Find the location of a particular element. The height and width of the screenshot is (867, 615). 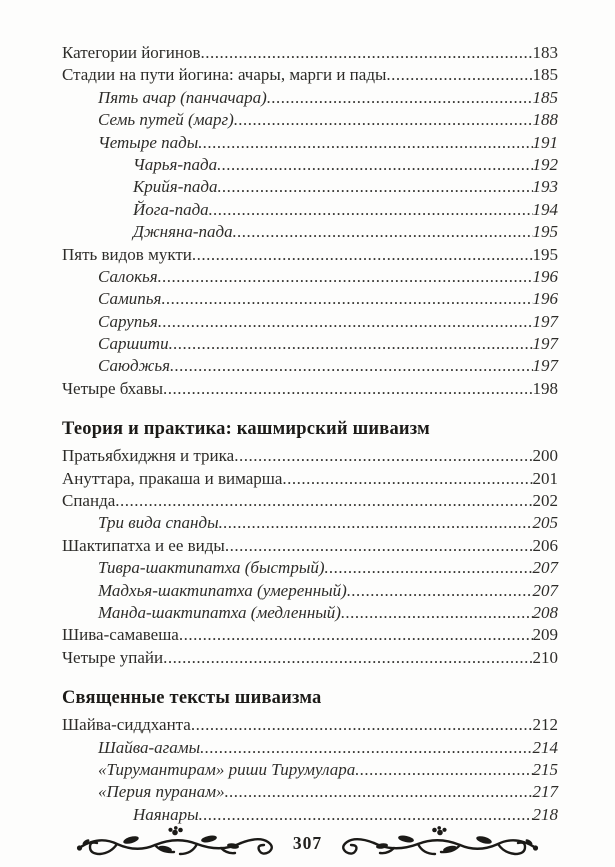

toc-entry-title: Чарья-пада is located at coordinates (175, 164).